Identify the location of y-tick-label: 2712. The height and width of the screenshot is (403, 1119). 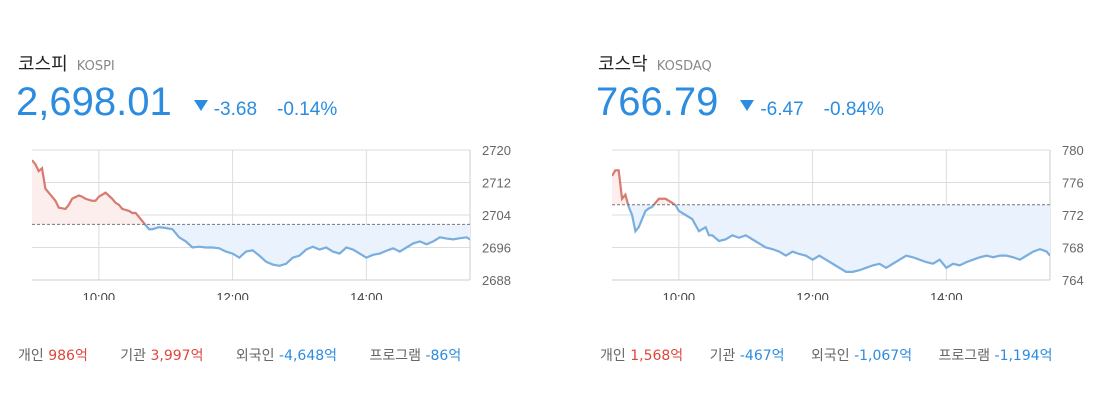
(496, 183).